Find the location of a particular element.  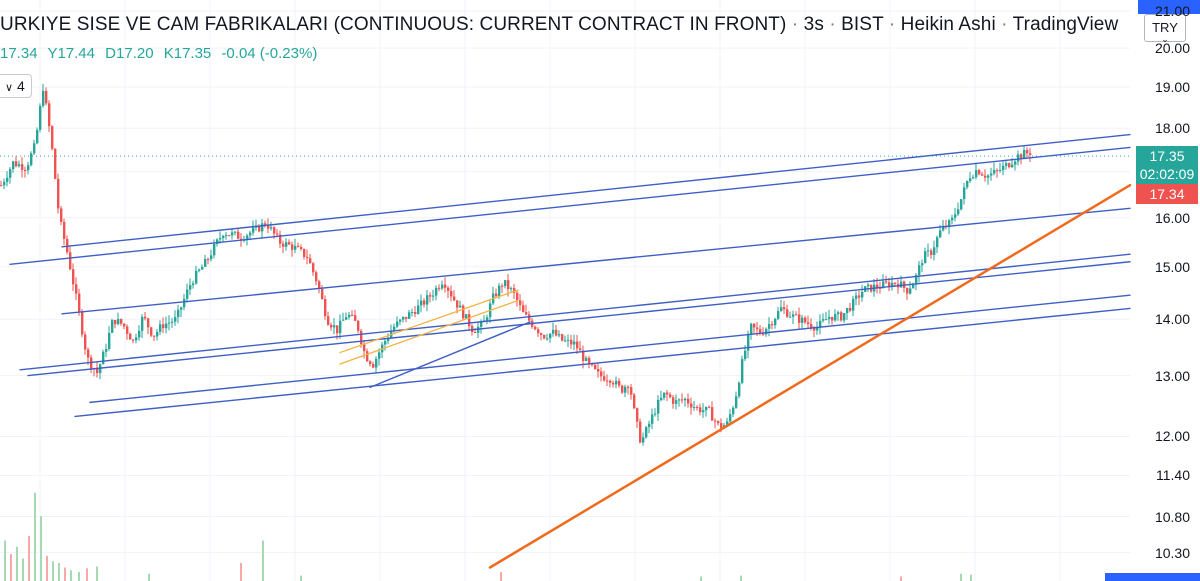

interval-label: 3s is located at coordinates (813, 24).